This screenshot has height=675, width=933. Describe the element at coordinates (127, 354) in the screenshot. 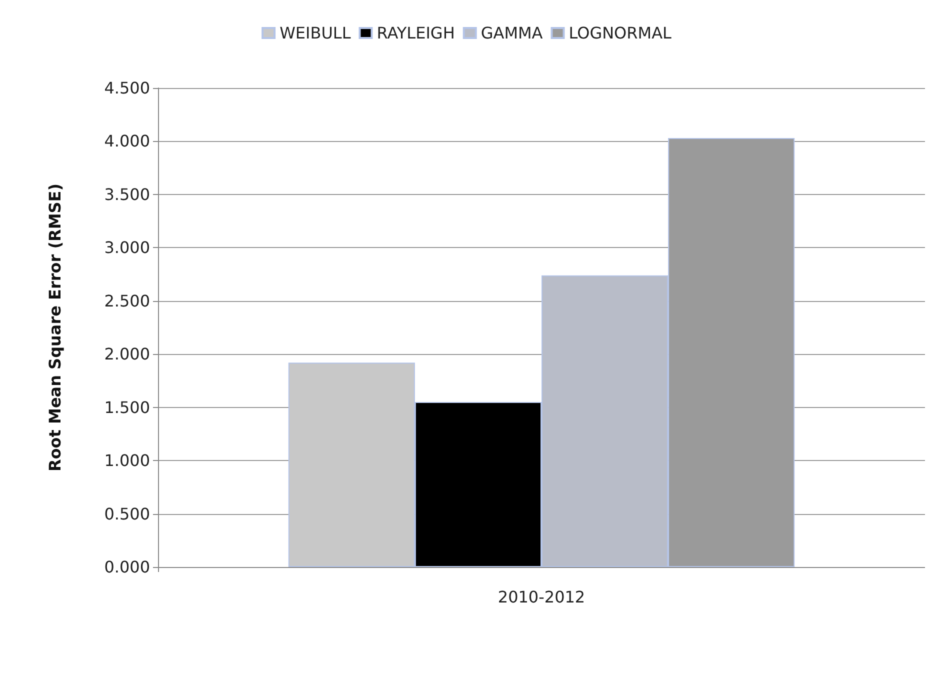

I see `y-tick-label: 2.000` at that location.